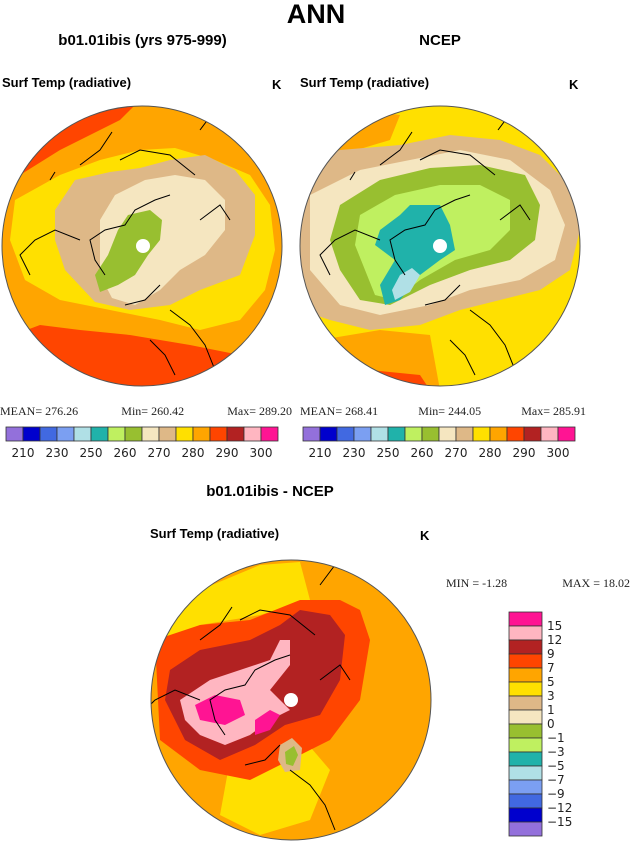 The width and height of the screenshot is (632, 841). I want to click on colorbar-tick-label: −1, so click(556, 738).